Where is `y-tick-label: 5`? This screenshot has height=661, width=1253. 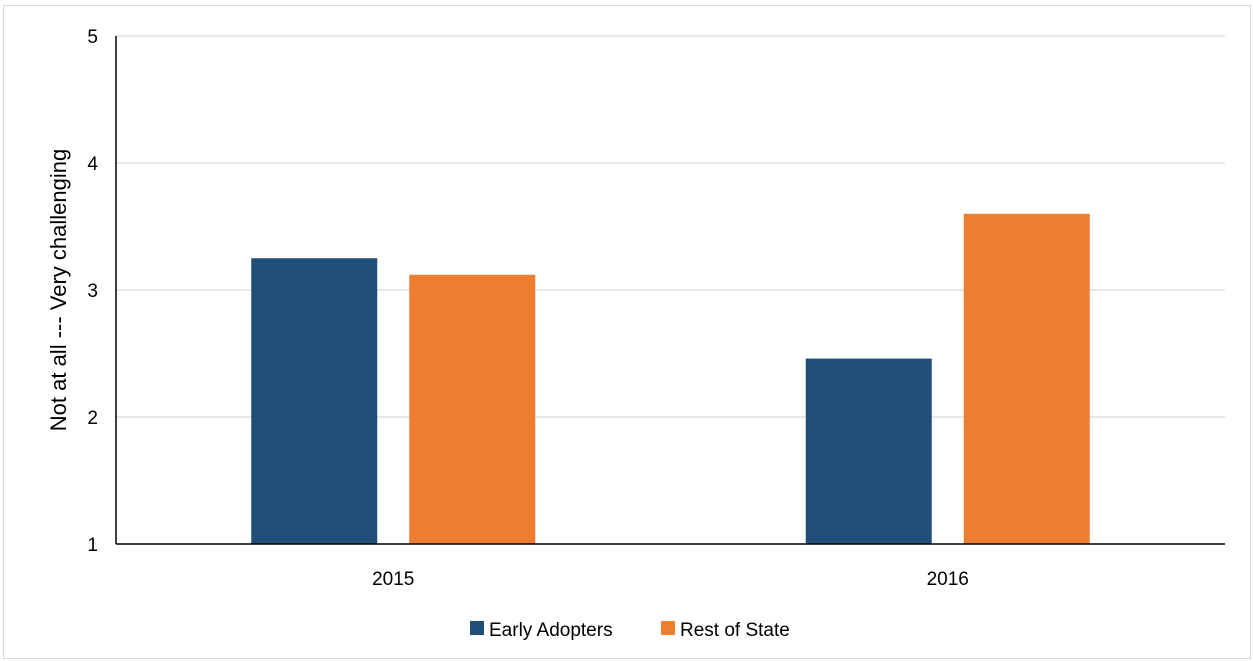
y-tick-label: 5 is located at coordinates (92, 37).